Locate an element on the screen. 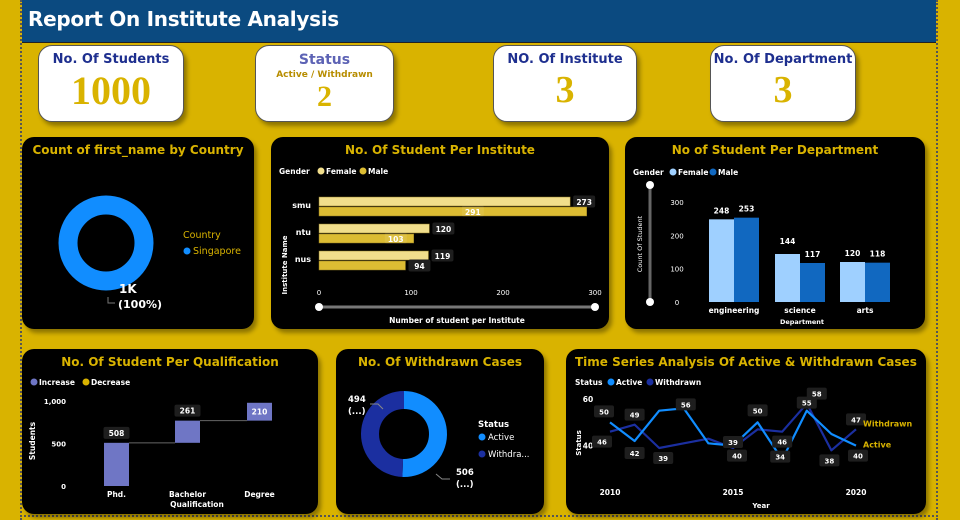 The image size is (960, 520). legend-dot-female is located at coordinates (673, 172).